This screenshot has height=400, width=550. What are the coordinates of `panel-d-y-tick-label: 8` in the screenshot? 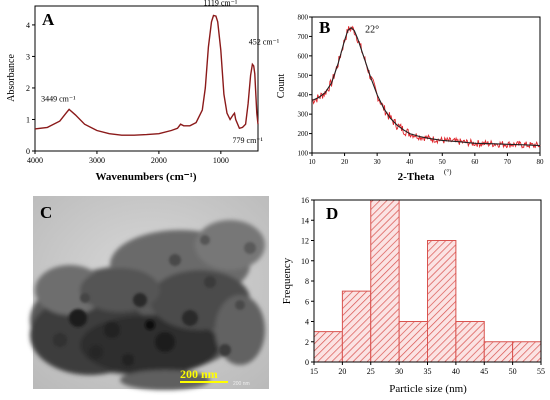 It's located at (307, 281).